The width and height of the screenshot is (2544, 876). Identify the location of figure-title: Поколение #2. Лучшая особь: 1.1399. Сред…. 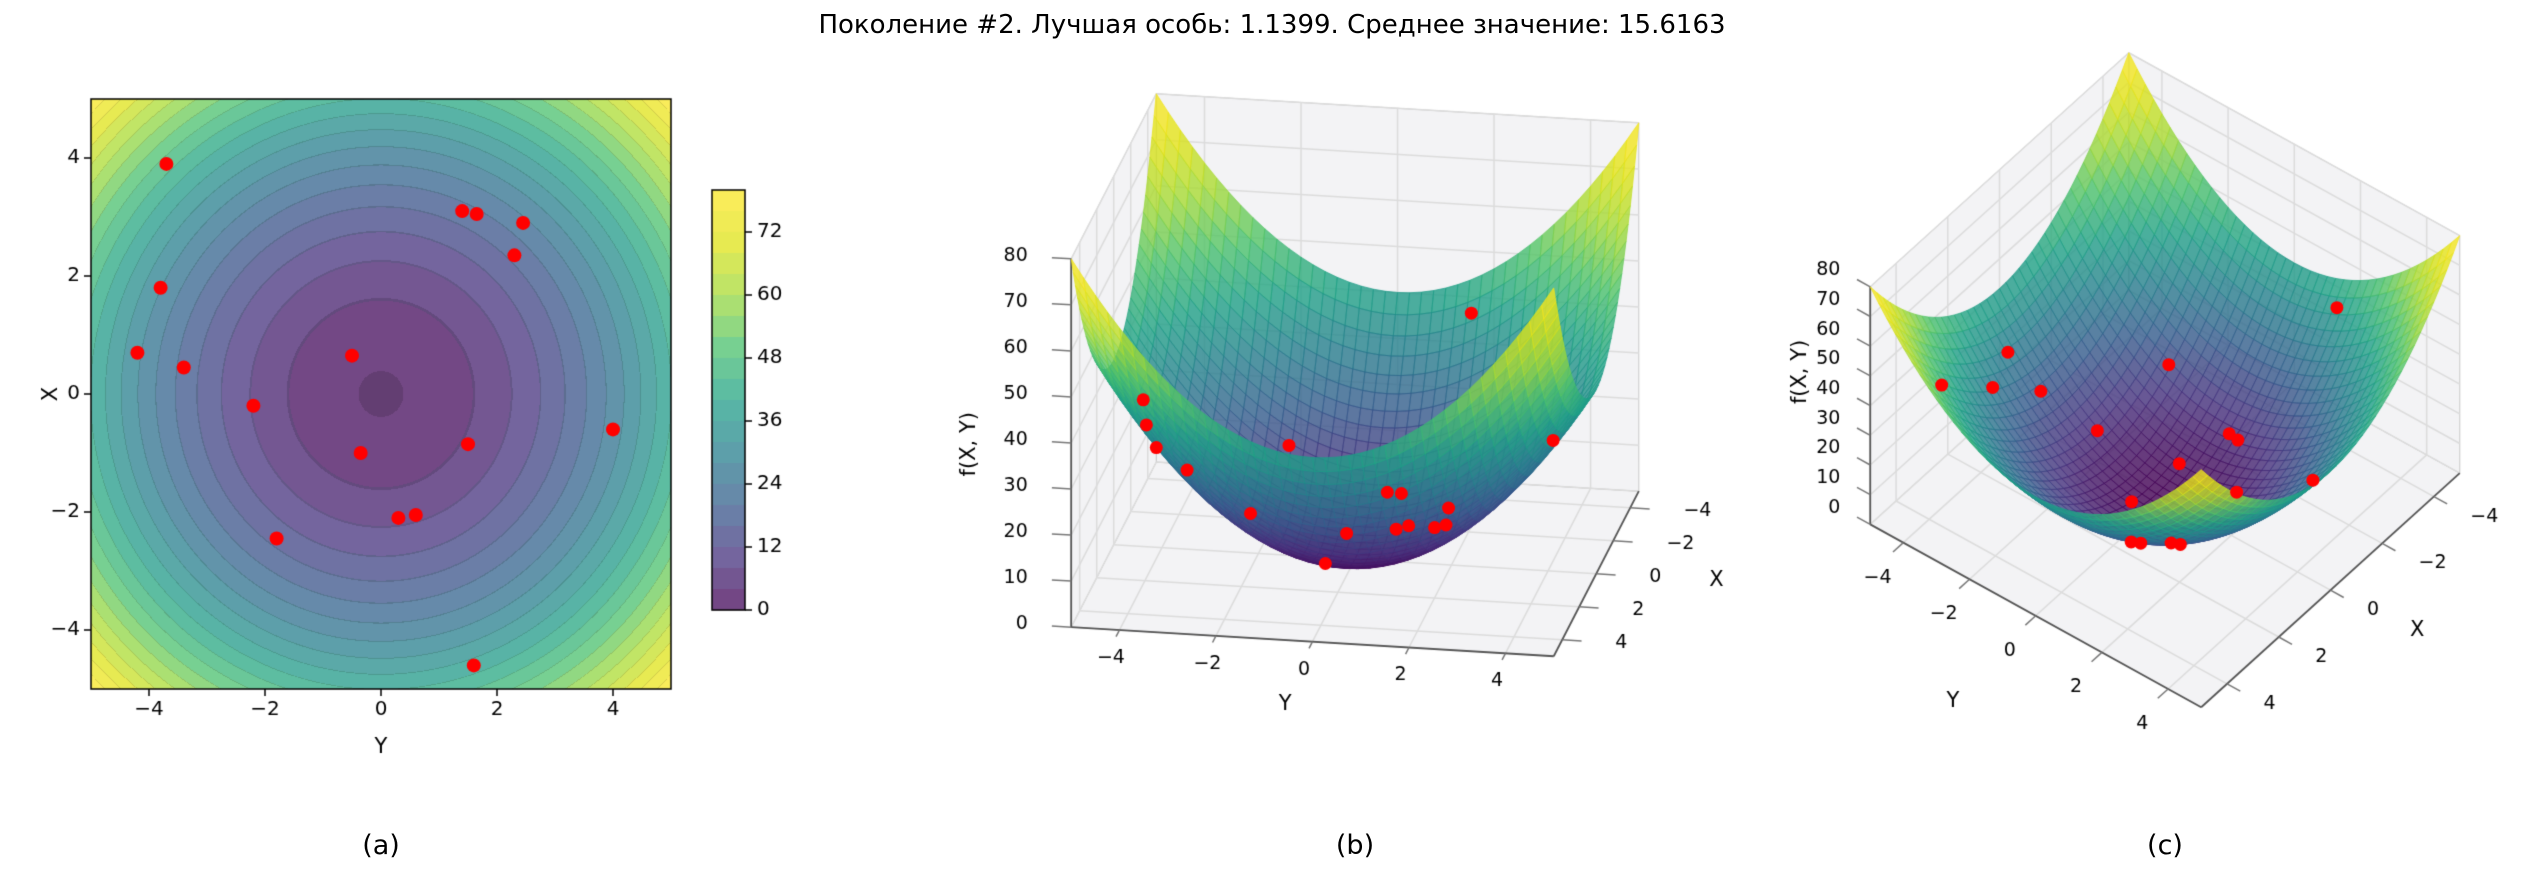
(1272, 25).